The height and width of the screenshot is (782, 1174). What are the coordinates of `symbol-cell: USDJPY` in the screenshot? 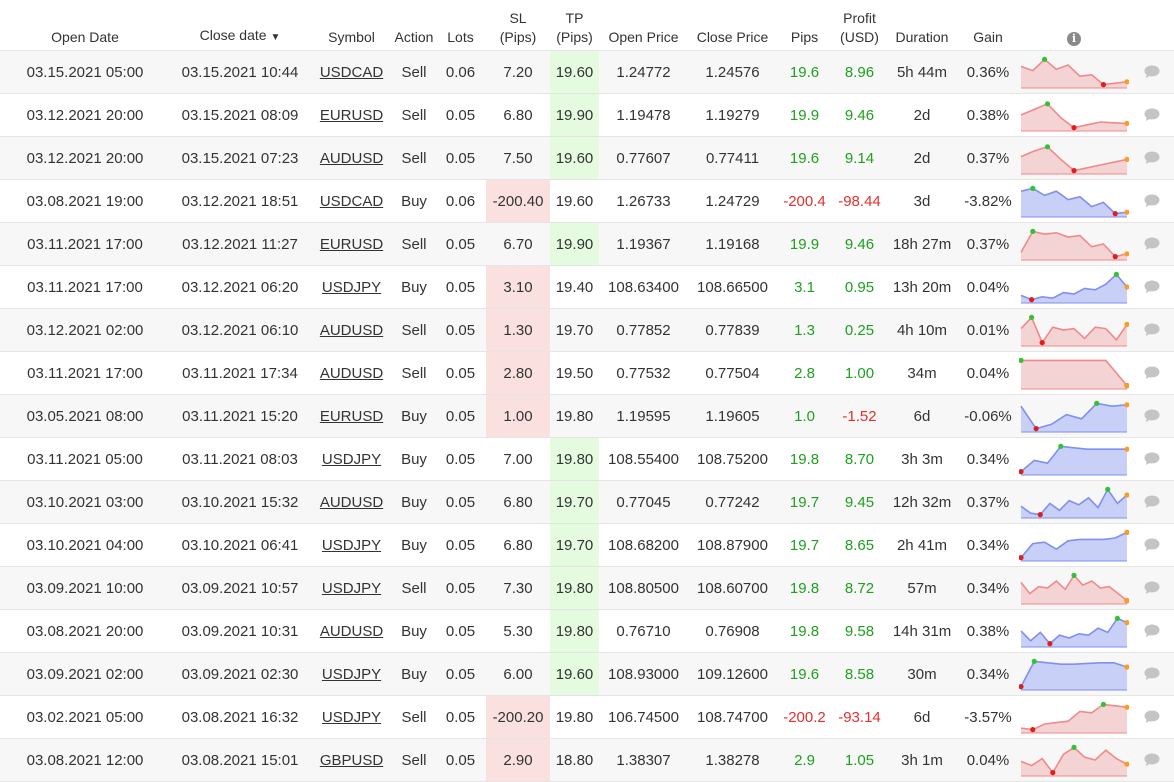 It's located at (351, 545).